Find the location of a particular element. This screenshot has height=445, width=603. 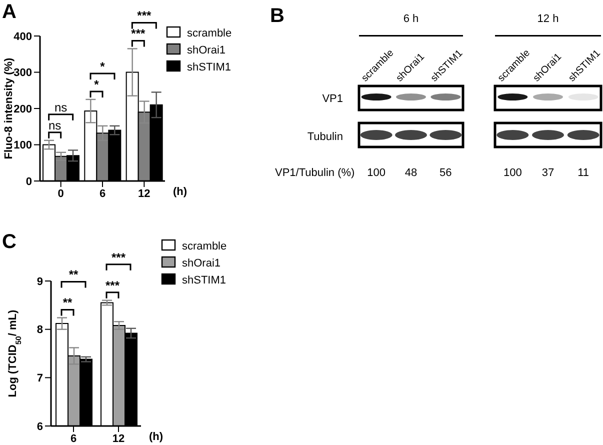

y-tick-label: 300 is located at coordinates (23, 73).